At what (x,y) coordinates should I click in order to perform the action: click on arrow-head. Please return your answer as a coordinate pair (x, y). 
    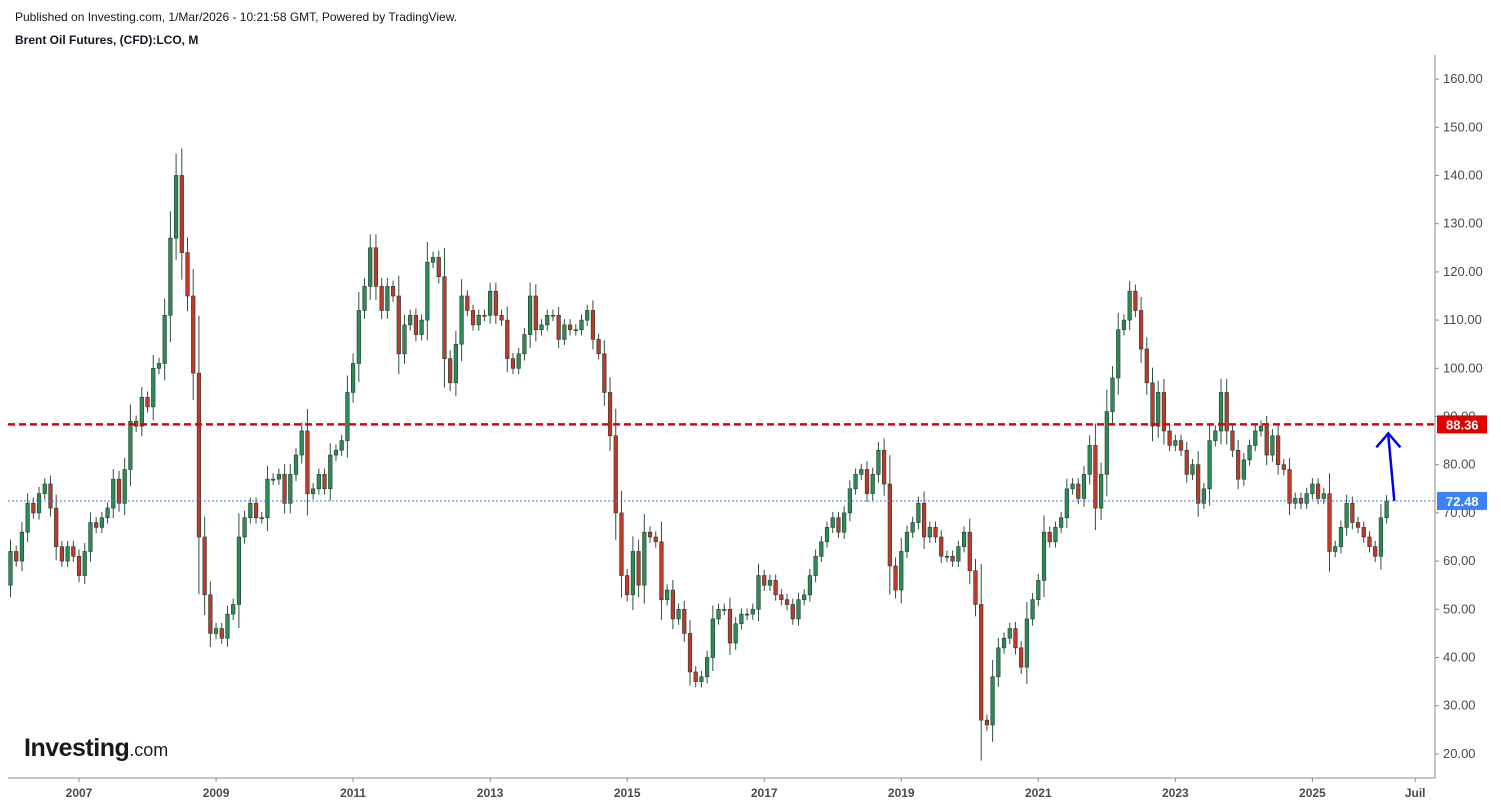
    Looking at the image, I should click on (1388, 440).